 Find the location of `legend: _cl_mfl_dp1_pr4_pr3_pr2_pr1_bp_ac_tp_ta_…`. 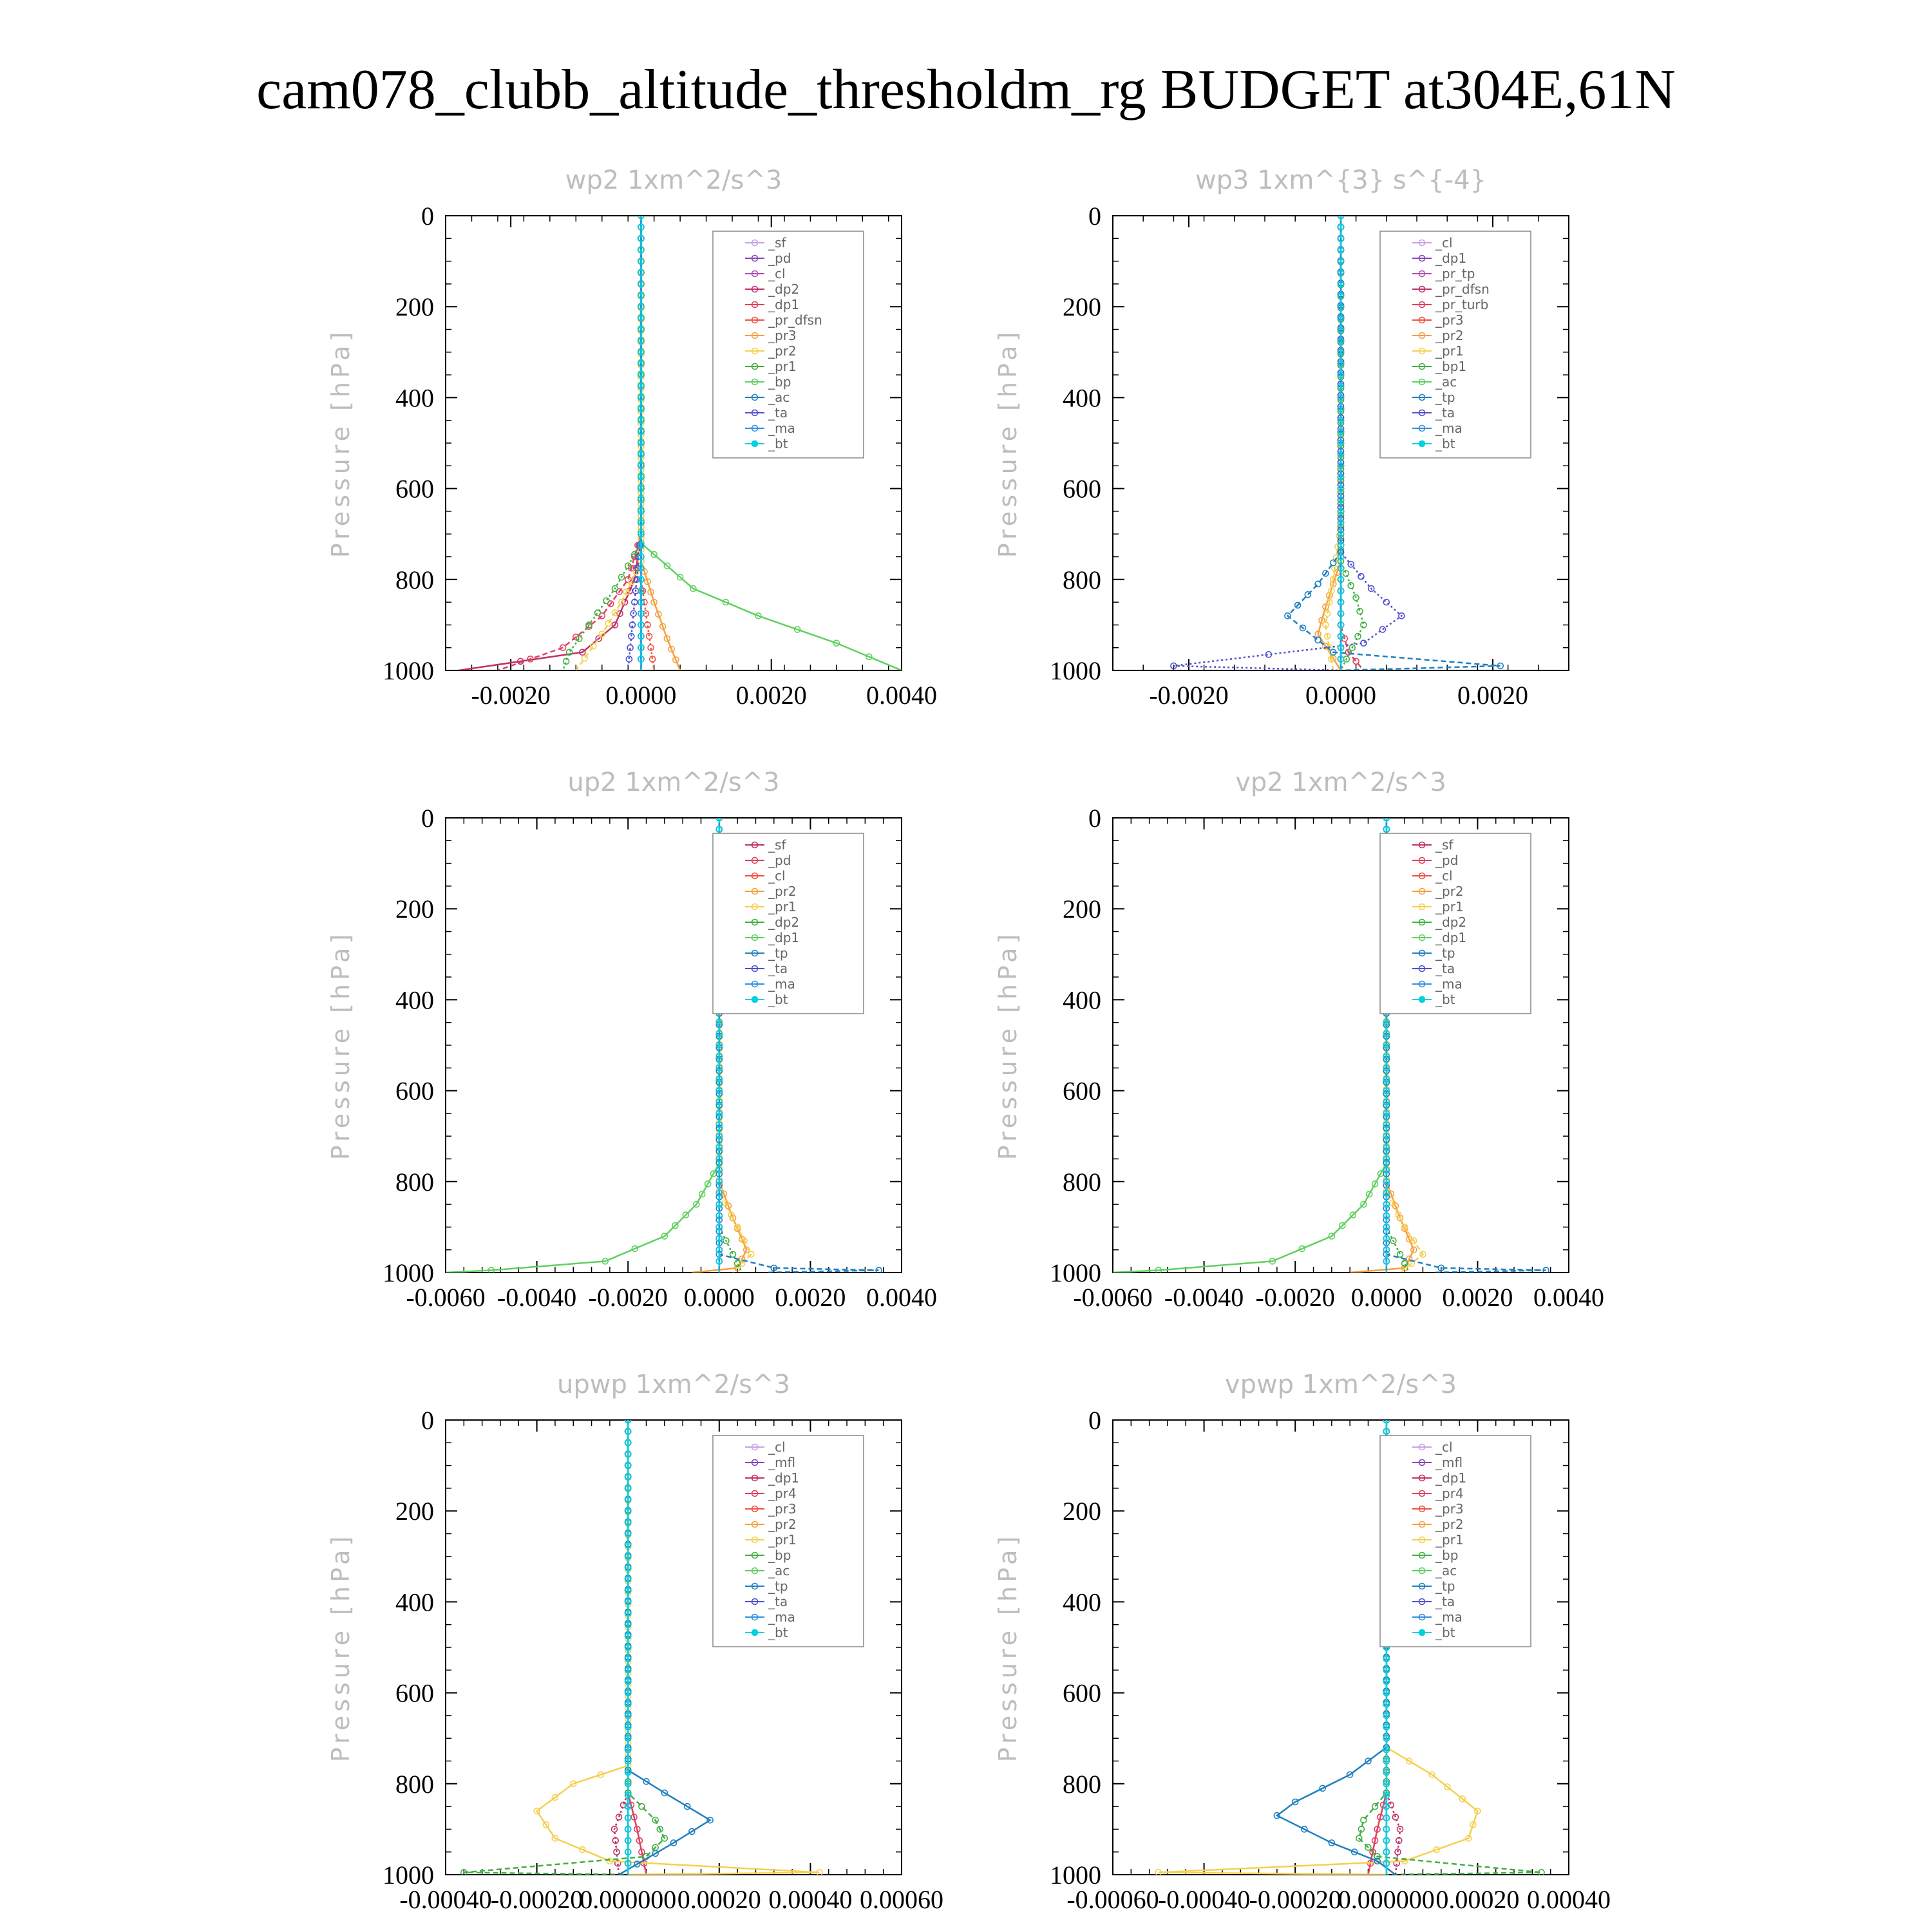

legend: _cl_mfl_dp1_pr4_pr3_pr2_pr1_bp_ac_tp_ta_… is located at coordinates (1455, 1541).